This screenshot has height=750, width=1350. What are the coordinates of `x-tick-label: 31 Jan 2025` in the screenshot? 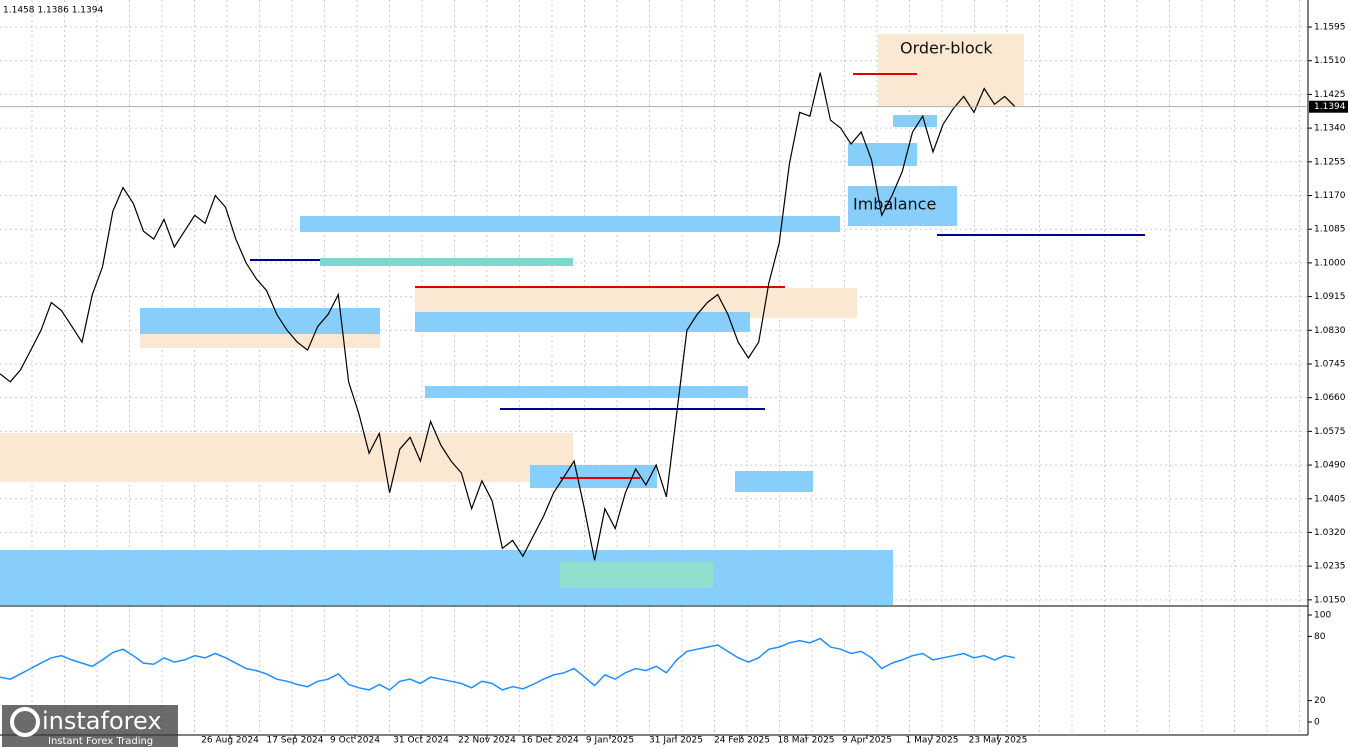 It's located at (676, 741).